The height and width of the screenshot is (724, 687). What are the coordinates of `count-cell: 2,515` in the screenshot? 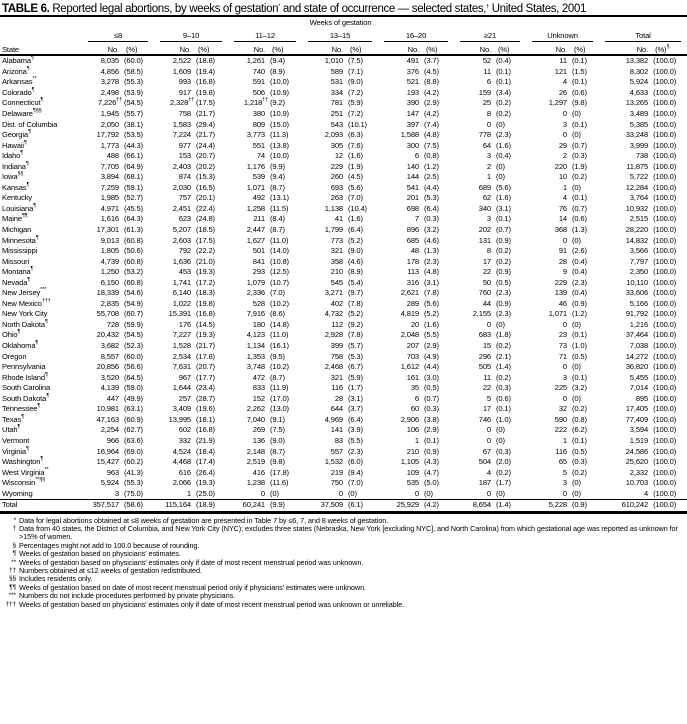 It's located at (625, 219).